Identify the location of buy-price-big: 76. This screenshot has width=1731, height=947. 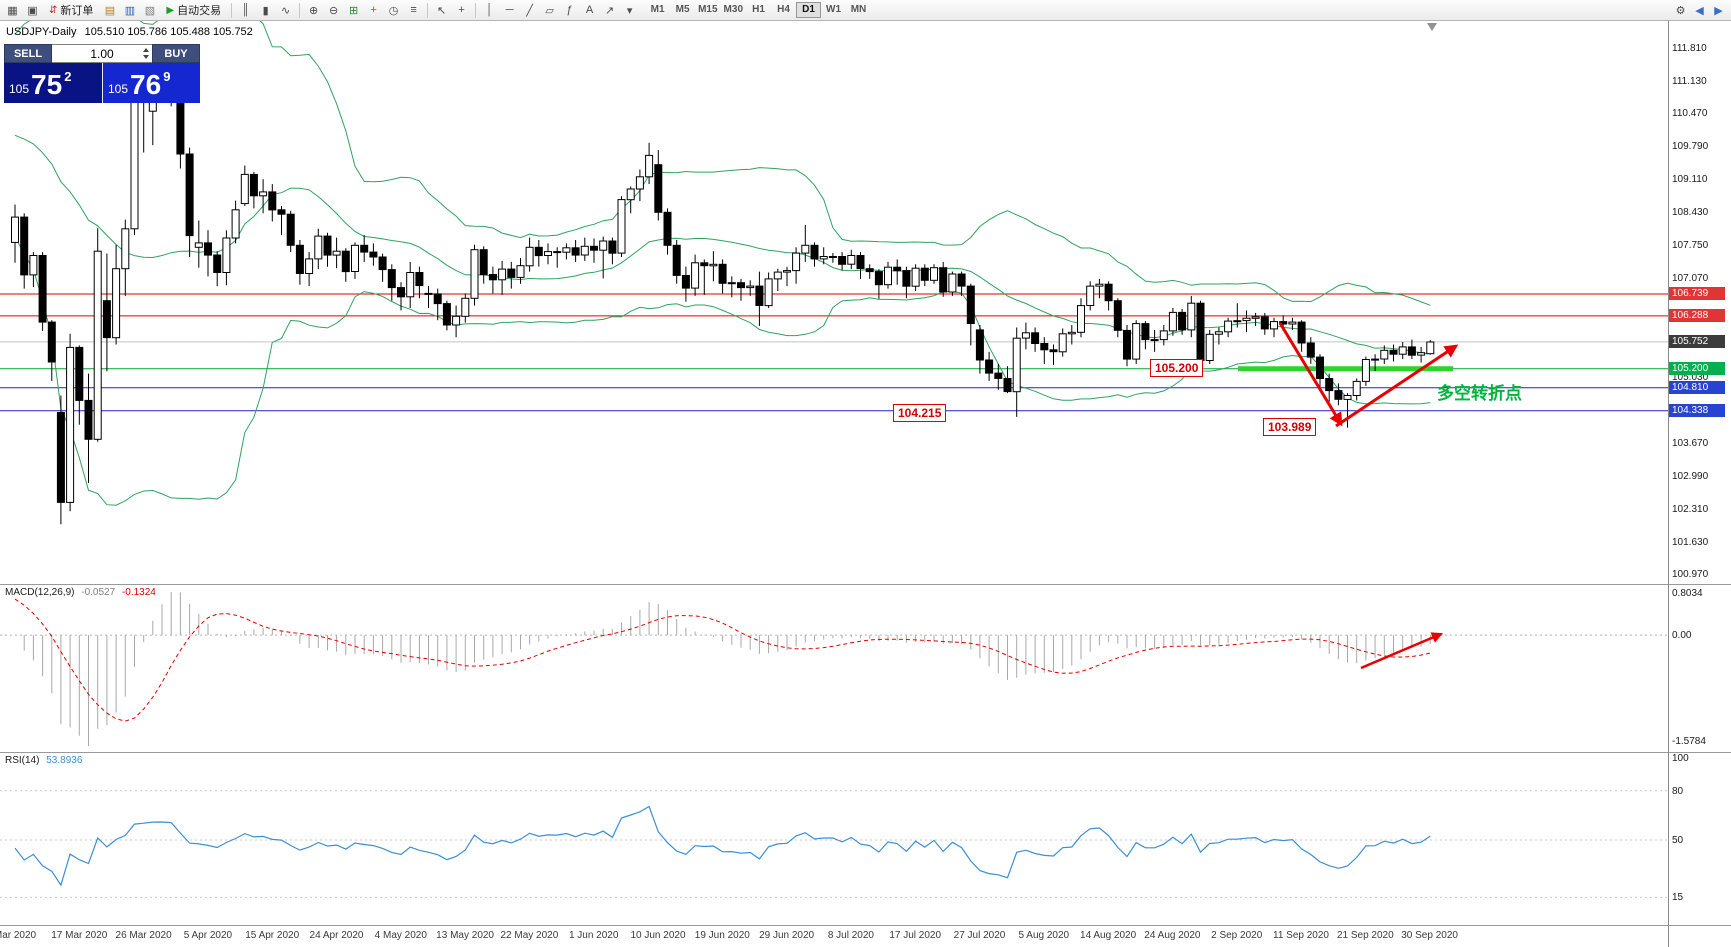
(146, 84).